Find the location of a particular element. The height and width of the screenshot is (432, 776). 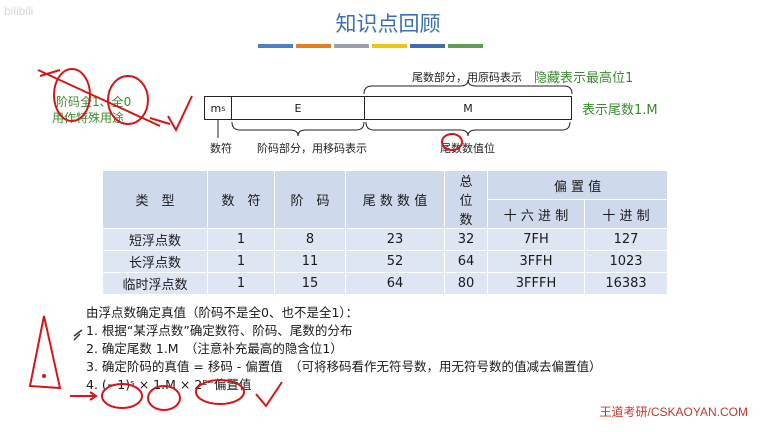

table-cell: 23 is located at coordinates (395, 239).